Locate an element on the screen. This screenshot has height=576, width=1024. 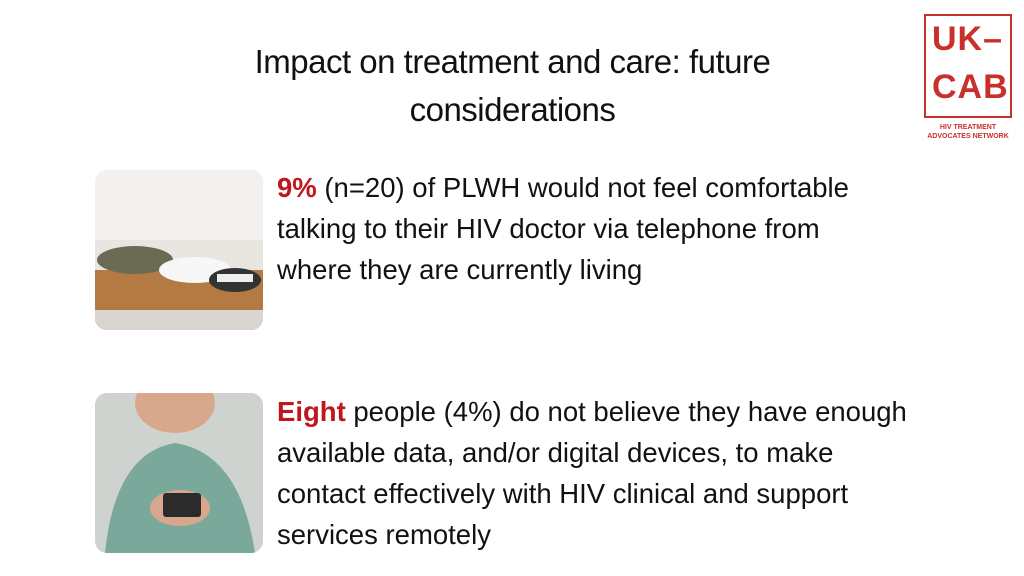
shoes-photo is located at coordinates (179, 250).